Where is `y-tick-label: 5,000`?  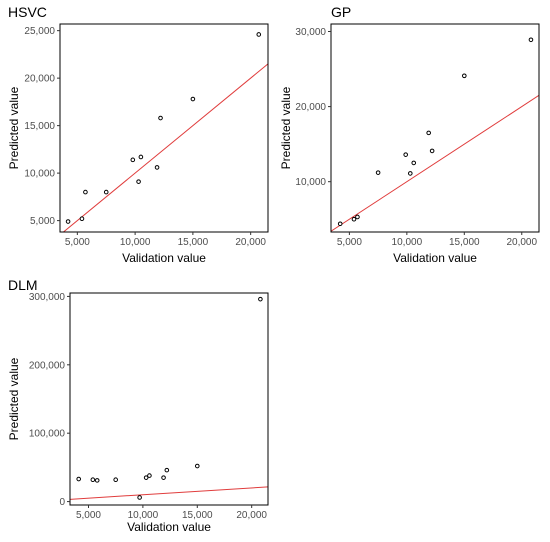
y-tick-label: 5,000 is located at coordinates (42, 221).